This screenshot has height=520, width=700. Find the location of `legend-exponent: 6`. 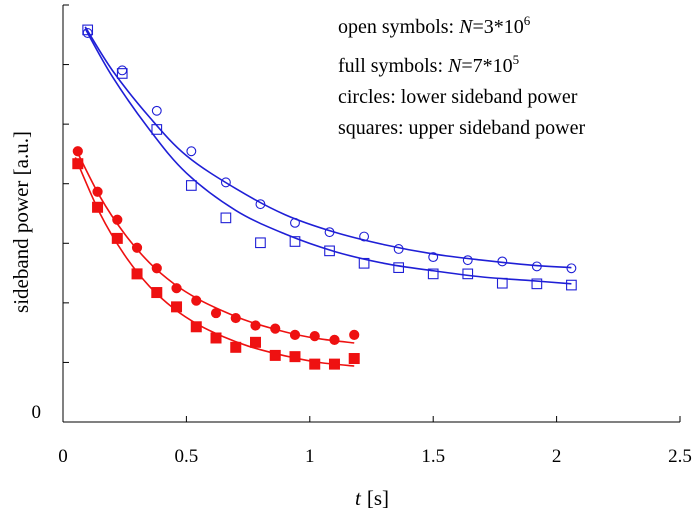

legend-exponent: 6 is located at coordinates (527, 20).